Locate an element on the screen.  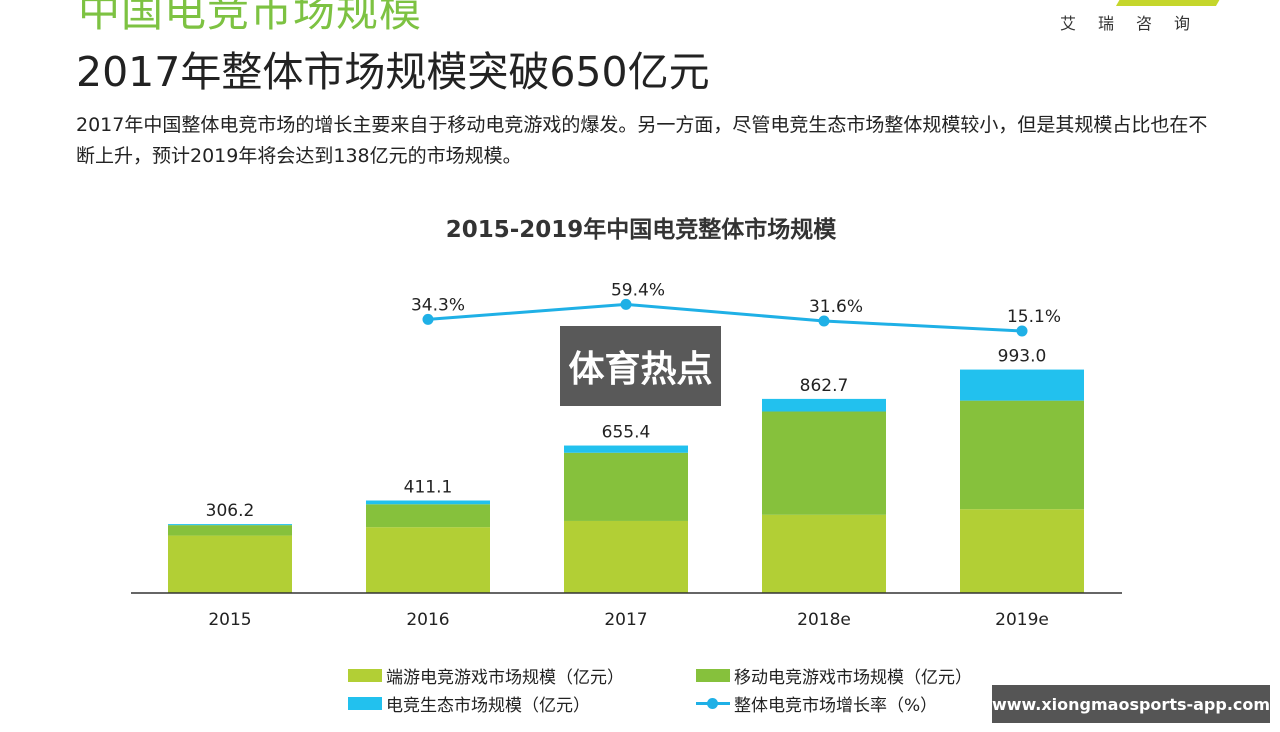
bar-mobile-2019e is located at coordinates (1022, 455).